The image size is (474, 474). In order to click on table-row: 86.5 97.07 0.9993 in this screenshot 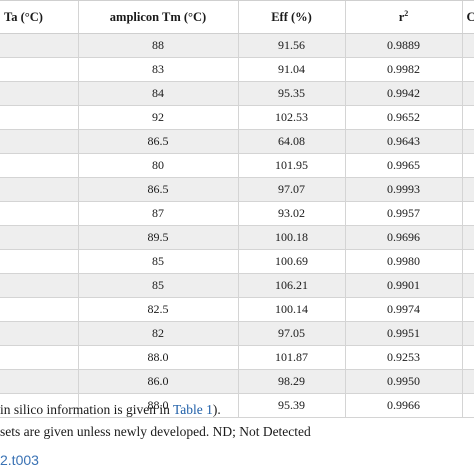, I will do `click(237, 189)`.